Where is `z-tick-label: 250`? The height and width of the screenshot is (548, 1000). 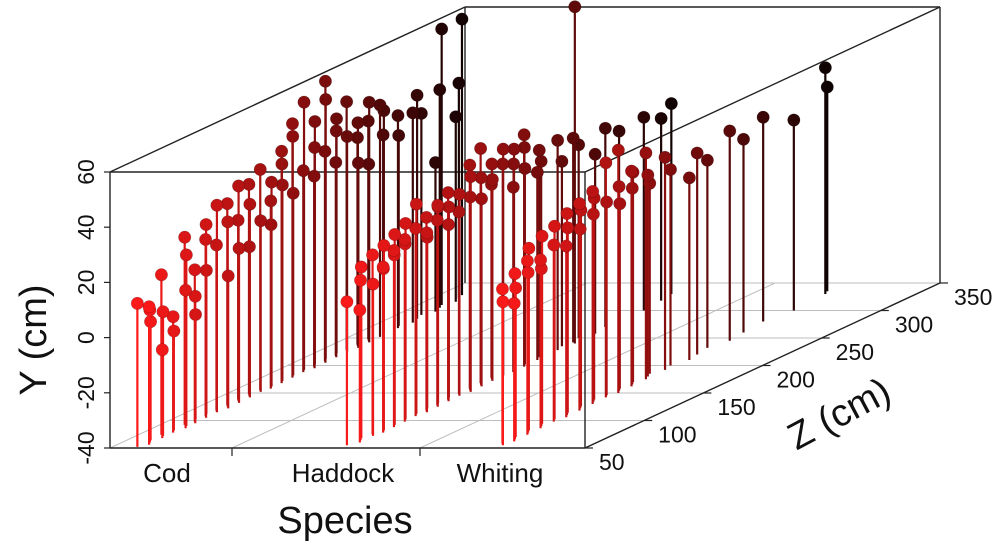 z-tick-label: 250 is located at coordinates (855, 352).